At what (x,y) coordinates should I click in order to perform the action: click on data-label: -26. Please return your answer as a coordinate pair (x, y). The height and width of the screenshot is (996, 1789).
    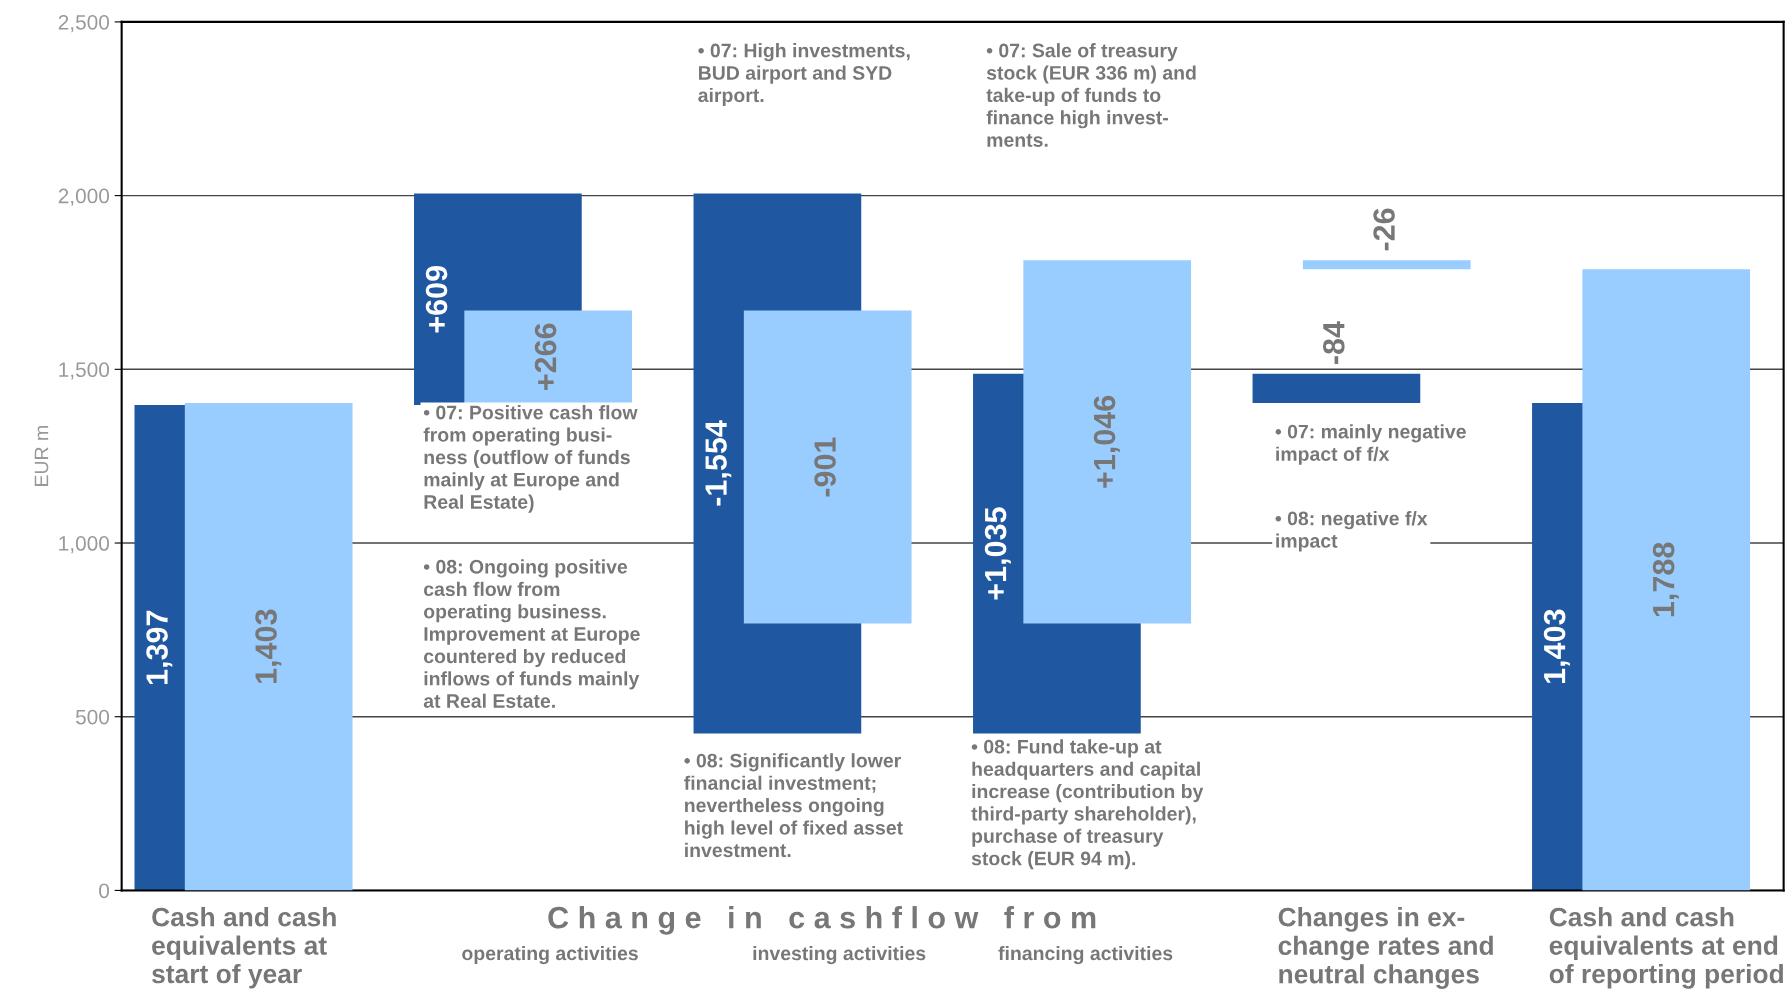
    Looking at the image, I should click on (1384, 229).